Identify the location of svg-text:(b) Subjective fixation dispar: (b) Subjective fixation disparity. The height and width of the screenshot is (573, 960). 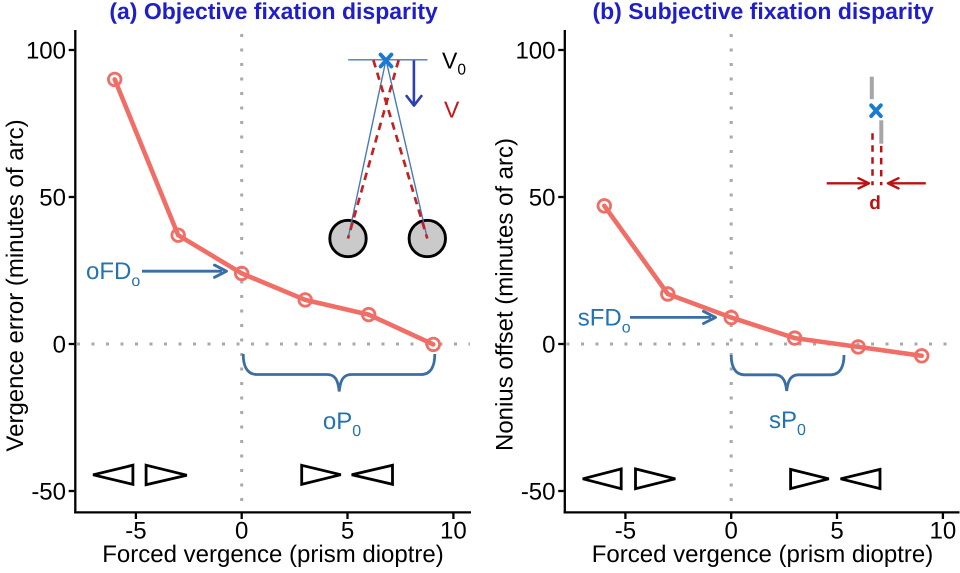
(762, 12).